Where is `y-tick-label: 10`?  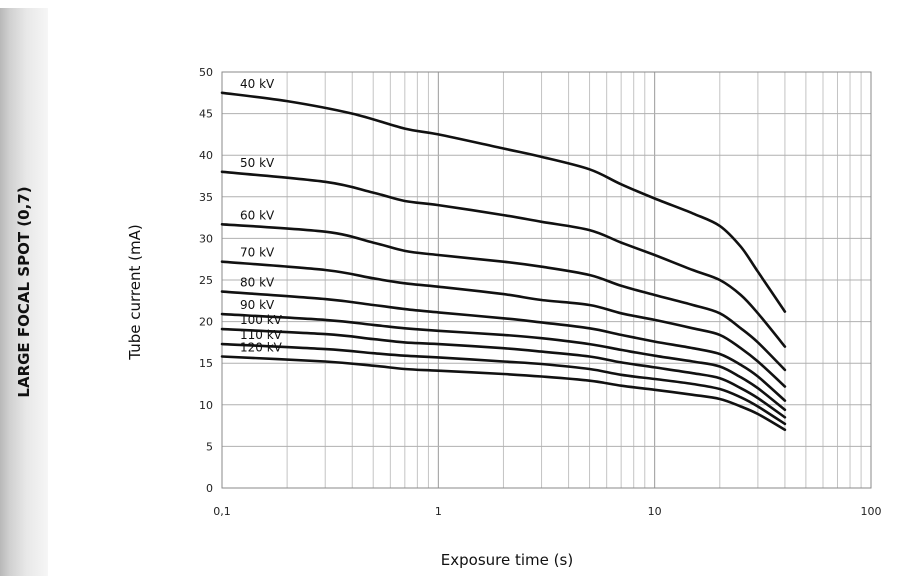
y-tick-label: 10 is located at coordinates (206, 405).